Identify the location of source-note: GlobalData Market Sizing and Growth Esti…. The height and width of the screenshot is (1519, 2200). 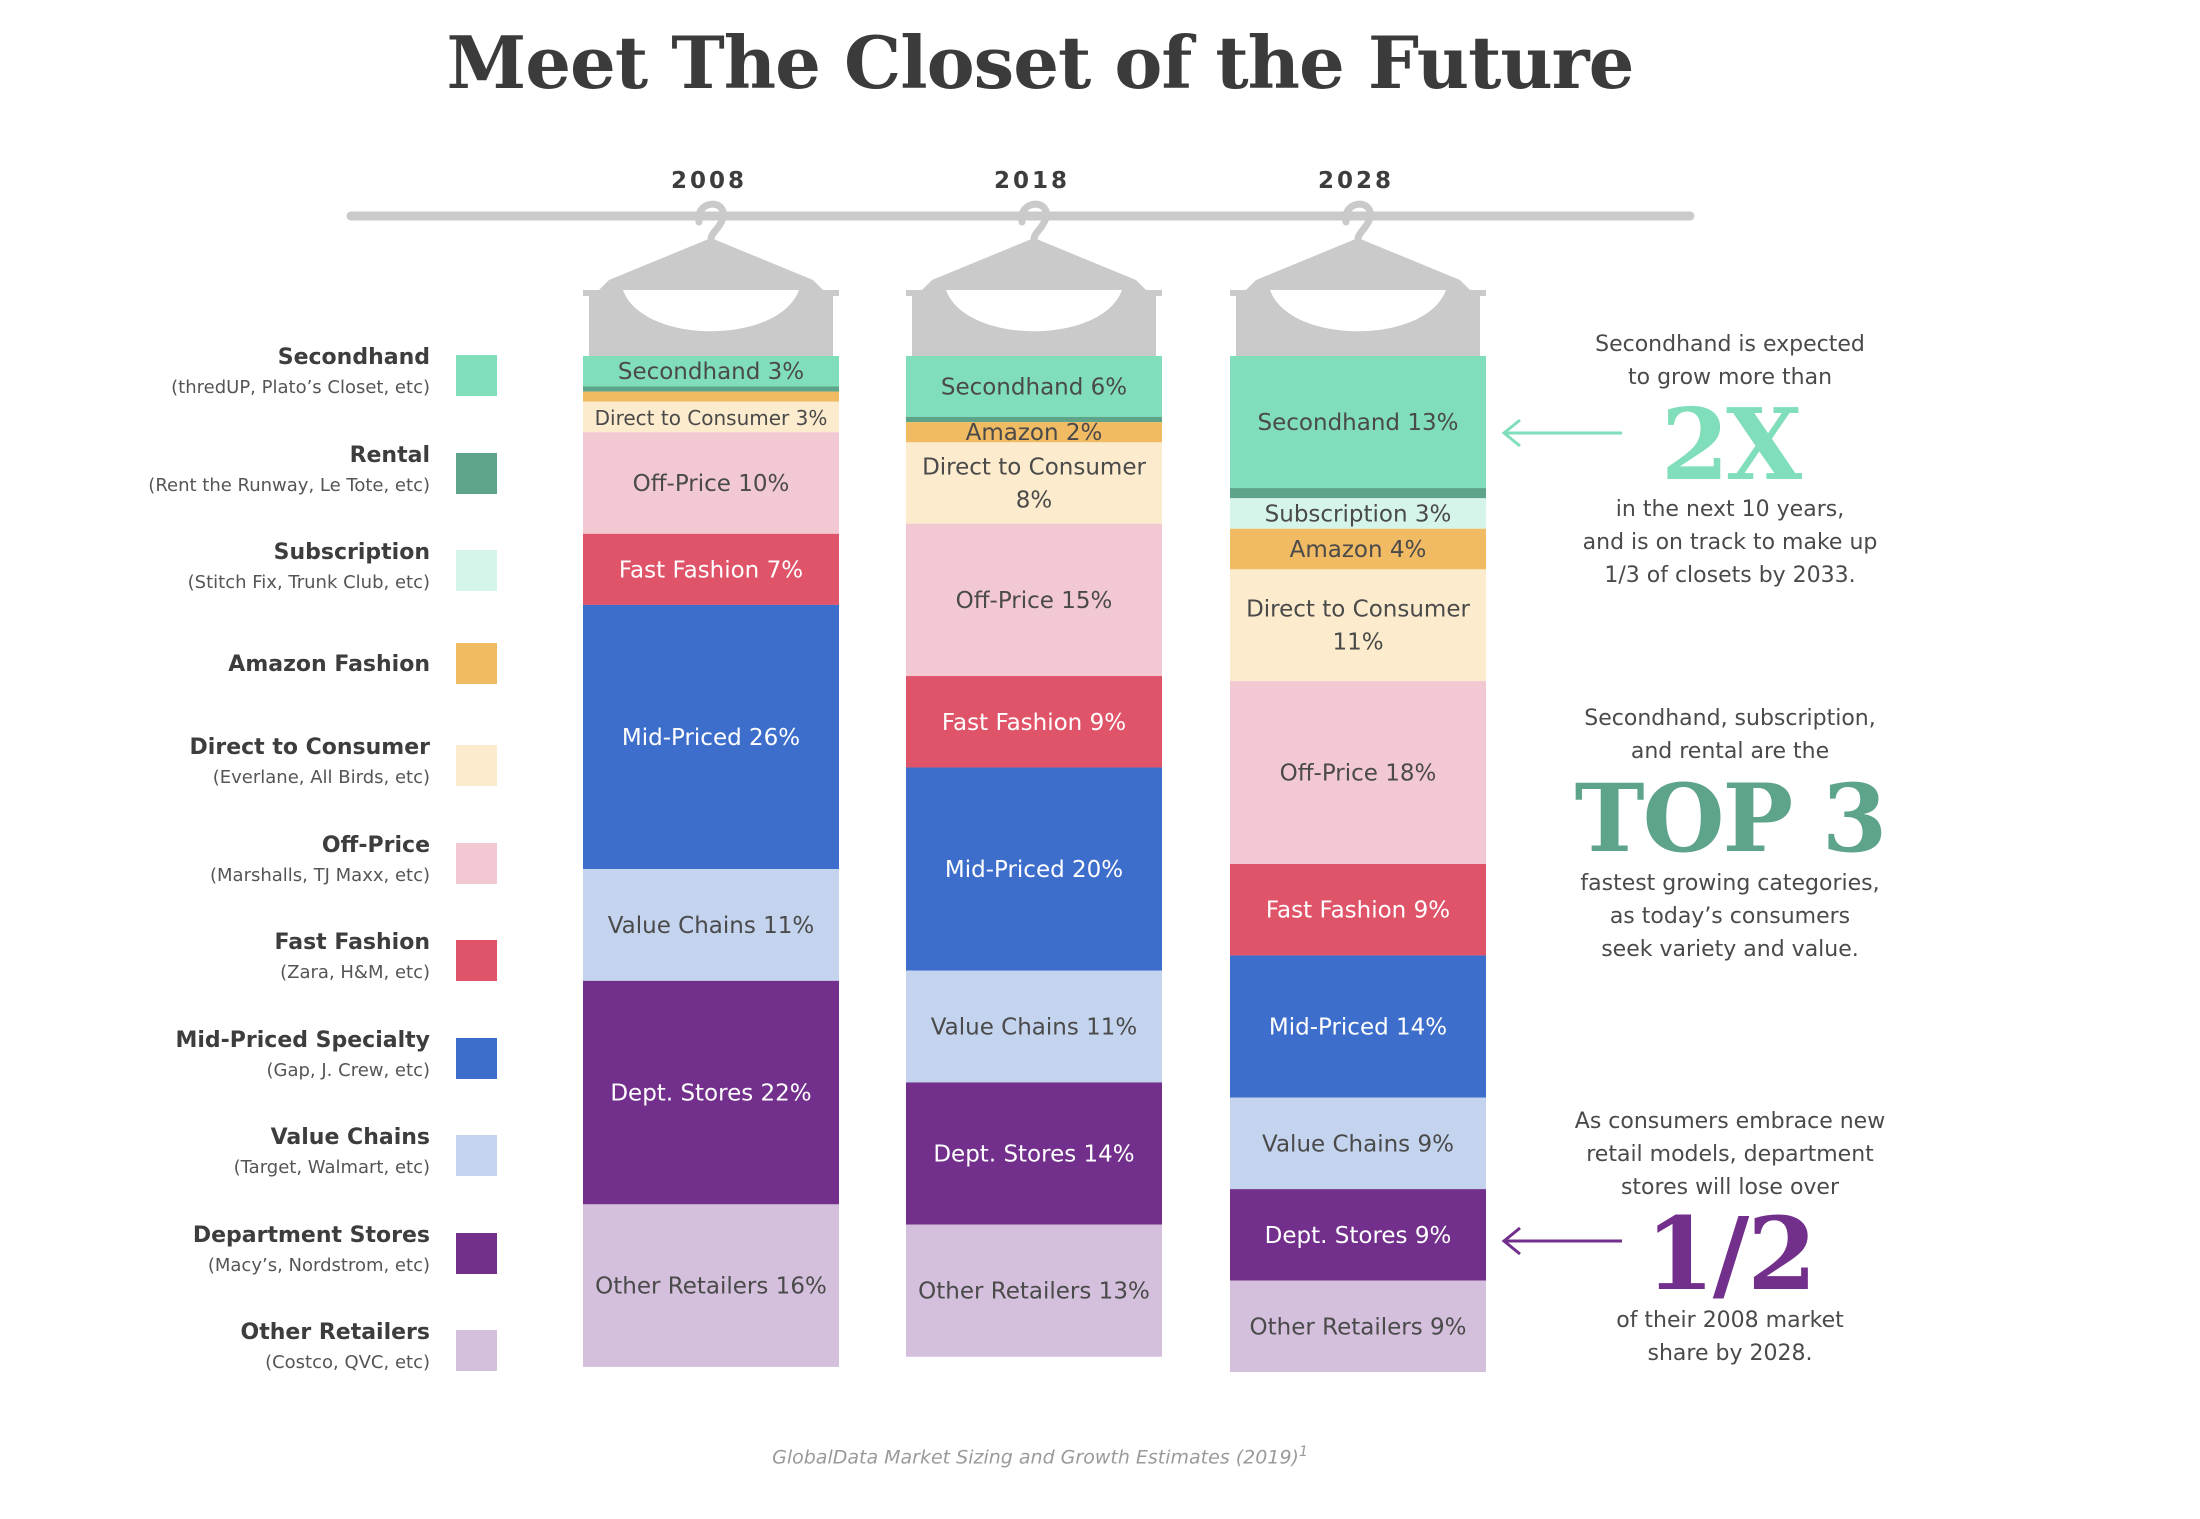
(1040, 1456).